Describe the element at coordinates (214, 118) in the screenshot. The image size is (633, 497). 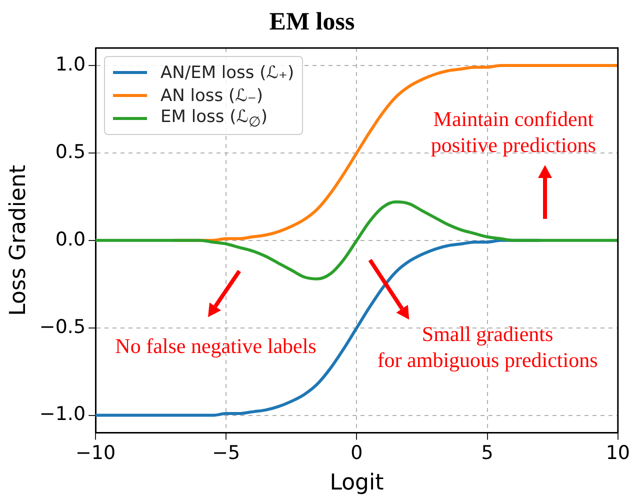
I see `legend-label: EM loss (ℒ$_{∅}$)` at that location.